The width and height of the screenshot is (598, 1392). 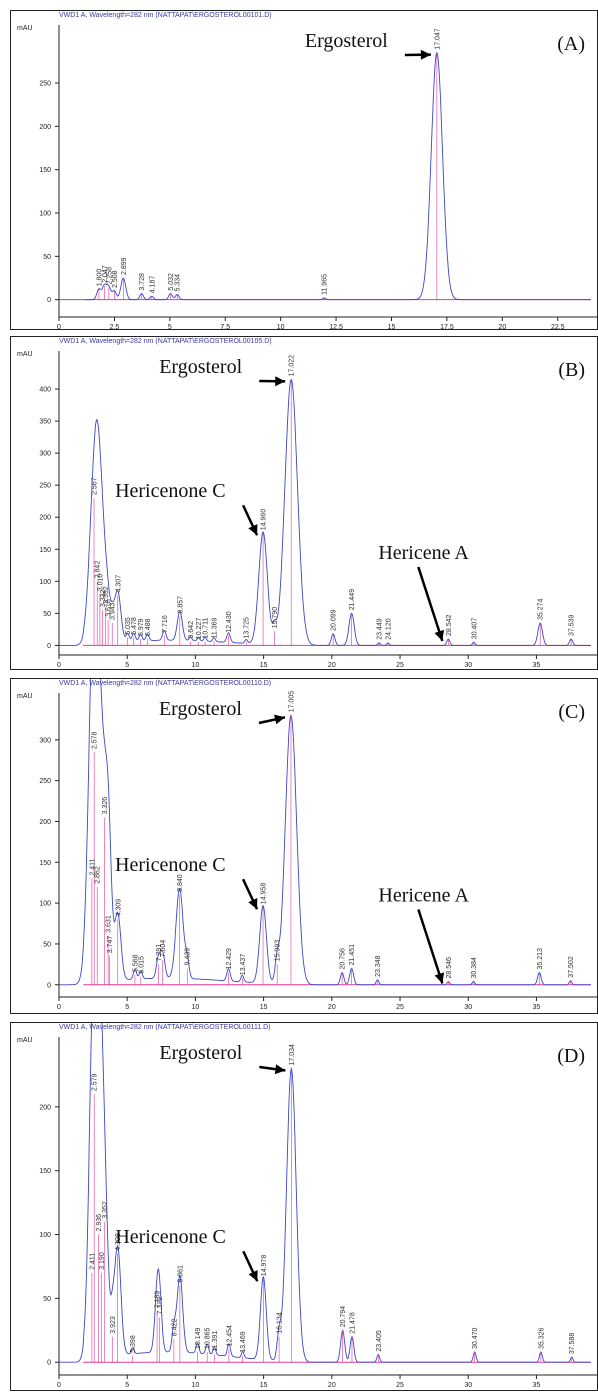 What do you see at coordinates (343, 959) in the screenshot?
I see `peak-label: 20.756` at bounding box center [343, 959].